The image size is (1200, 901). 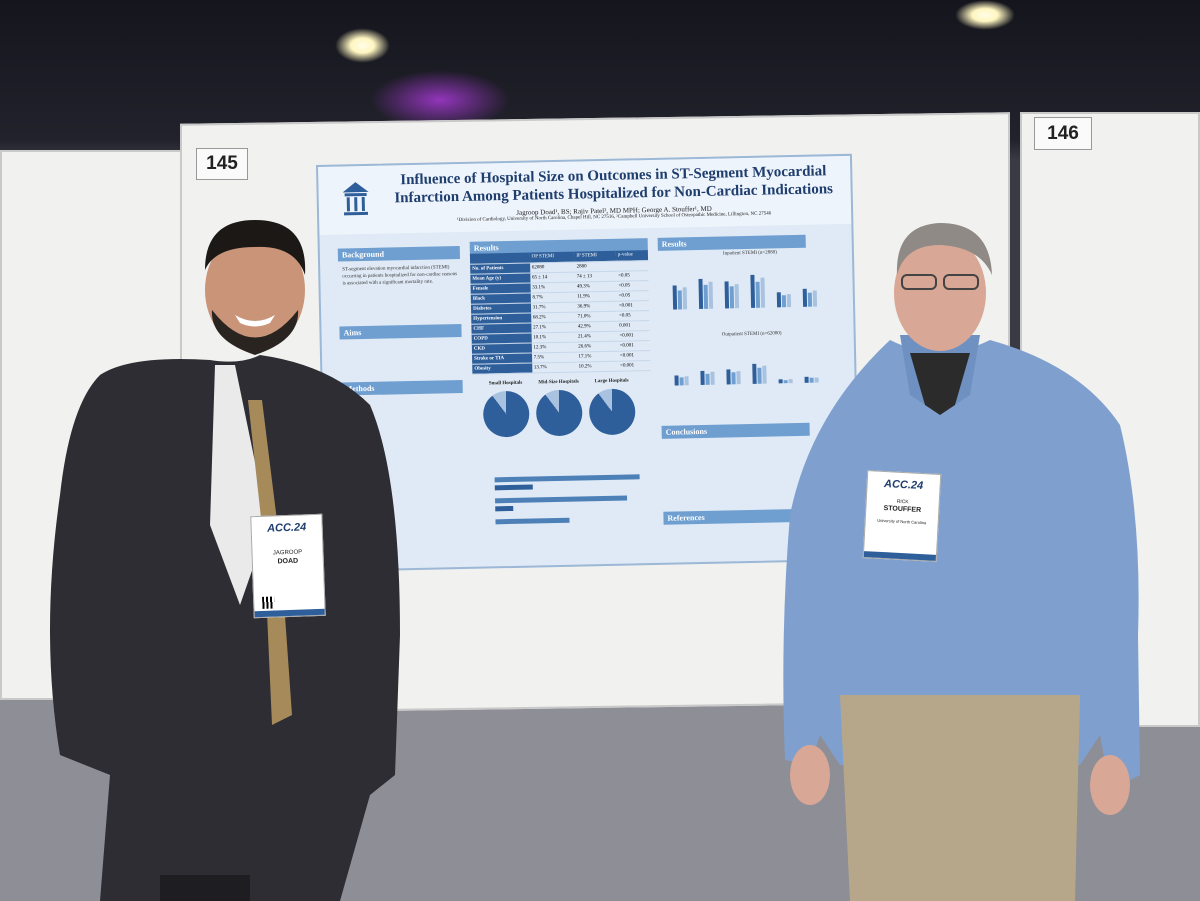 I want to click on pie-label: Small Hospitals, so click(x=505, y=383).